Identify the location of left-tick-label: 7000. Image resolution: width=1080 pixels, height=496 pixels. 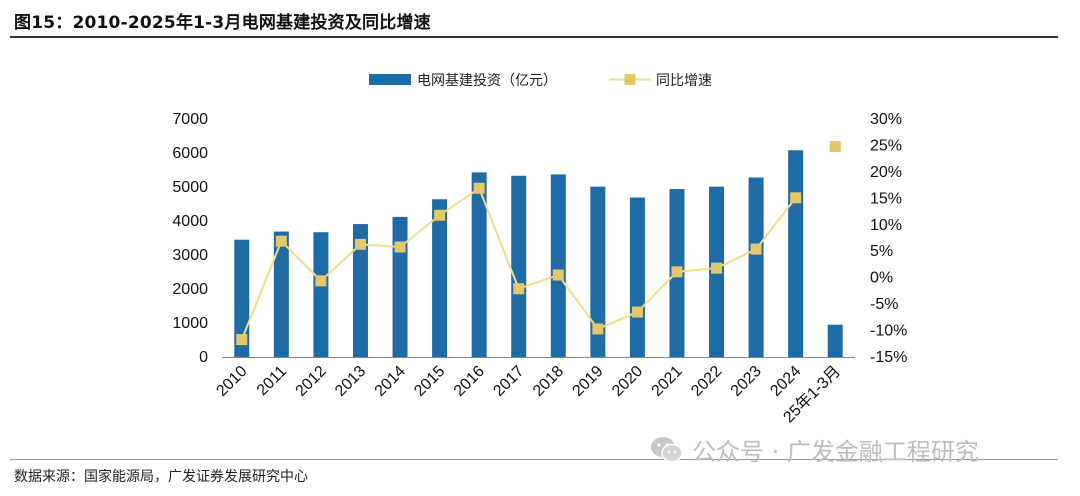
(190, 119).